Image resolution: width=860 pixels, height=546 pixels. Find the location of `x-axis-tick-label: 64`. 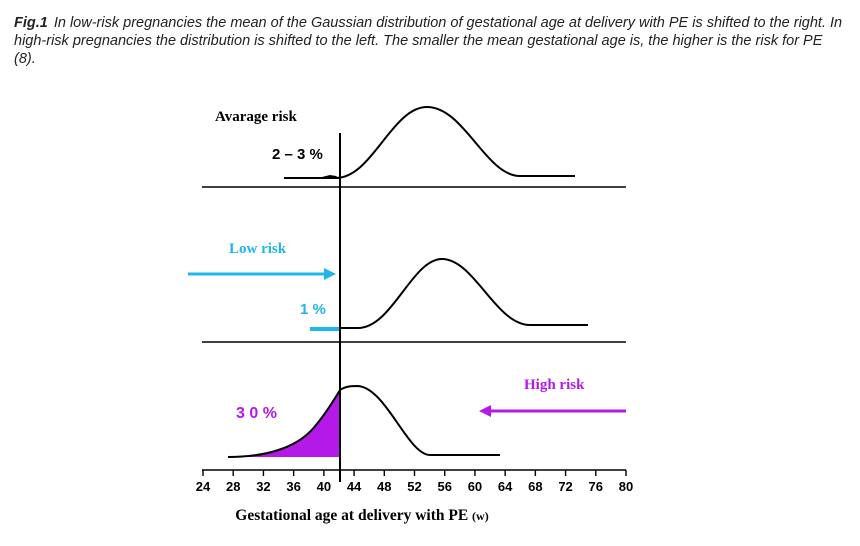

x-axis-tick-label: 64 is located at coordinates (505, 486).